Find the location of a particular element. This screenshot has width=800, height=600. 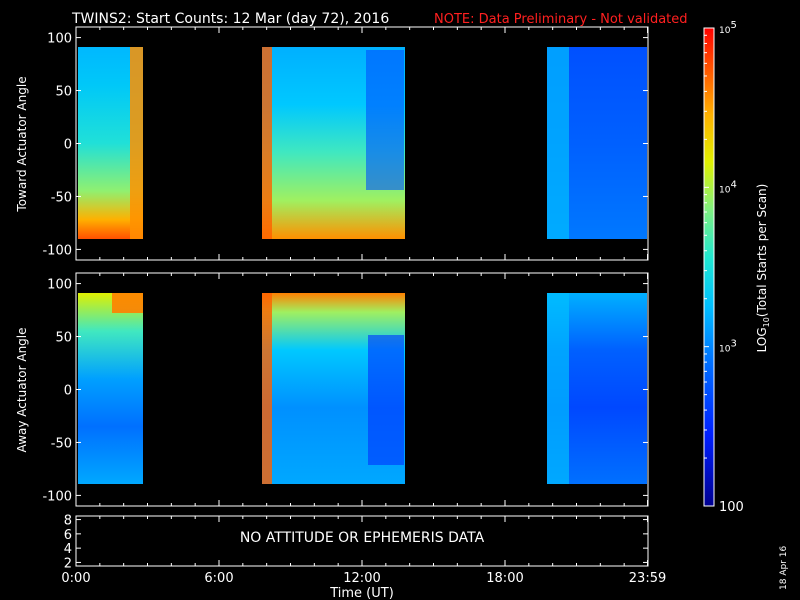

y-axis-label: Away Actuator Angle is located at coordinates (22, 389).